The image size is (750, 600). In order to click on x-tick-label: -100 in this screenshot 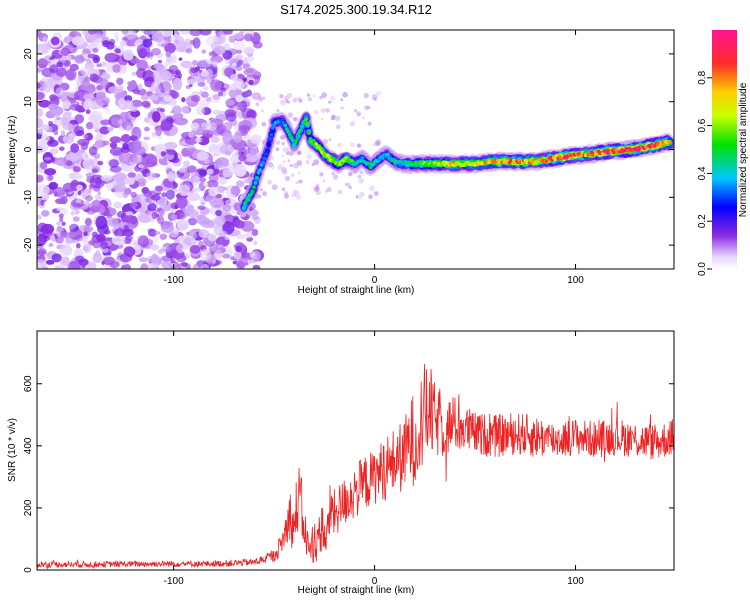, I will do `click(174, 581)`.